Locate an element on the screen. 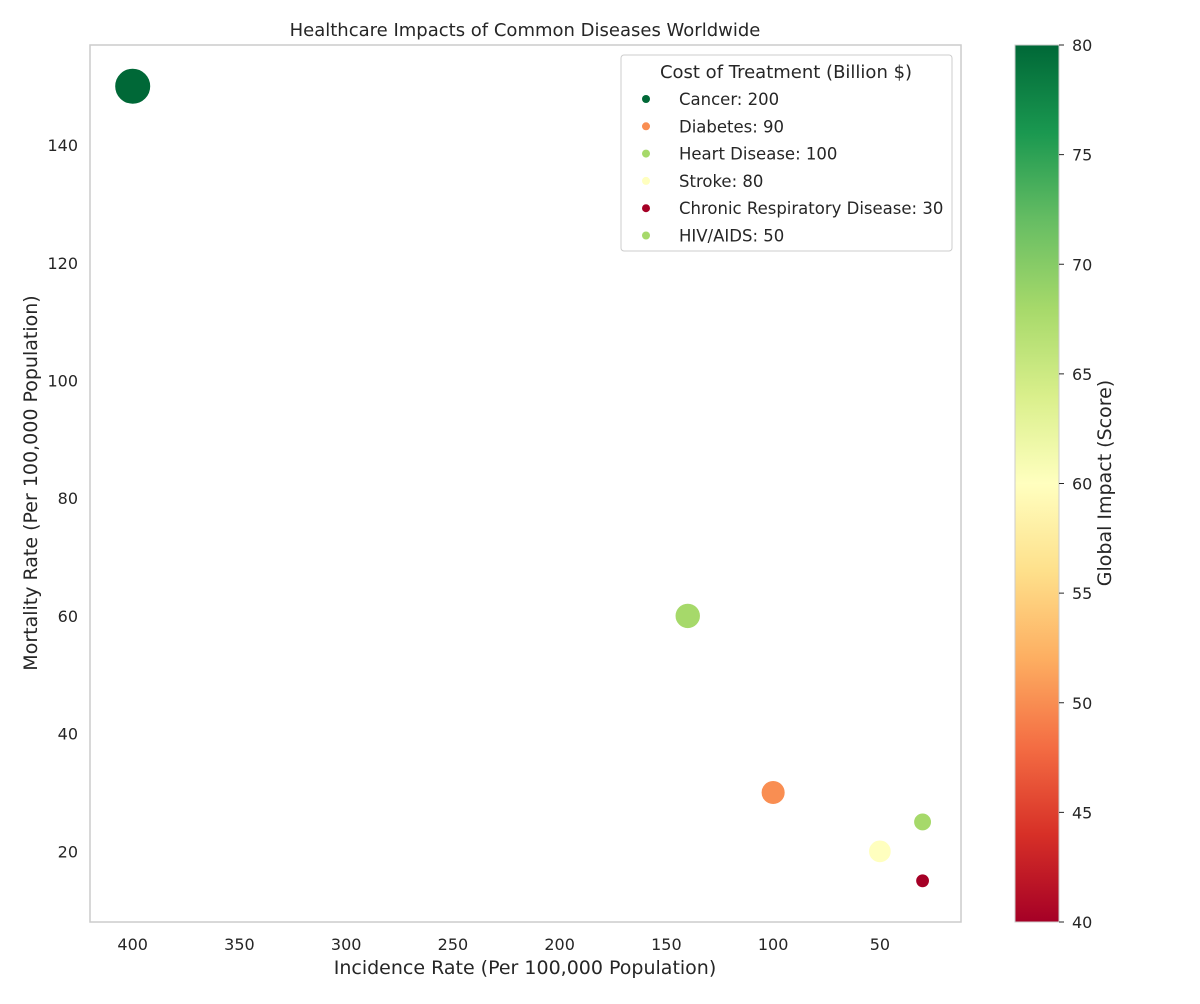 Image resolution: width=1200 pixels, height=1004 pixels. colorbar-tick-label: 40 is located at coordinates (1082, 922).